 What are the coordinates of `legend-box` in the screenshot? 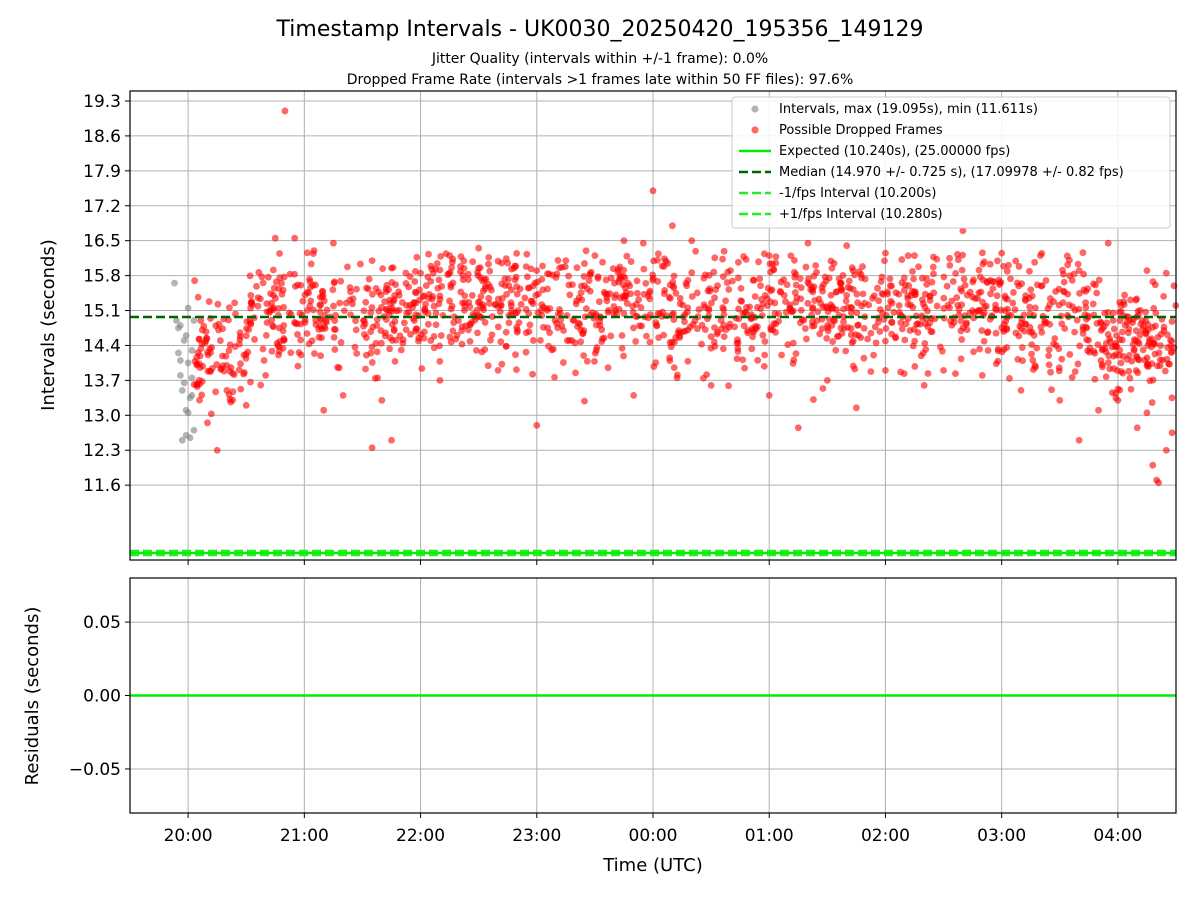 It's located at (951, 162).